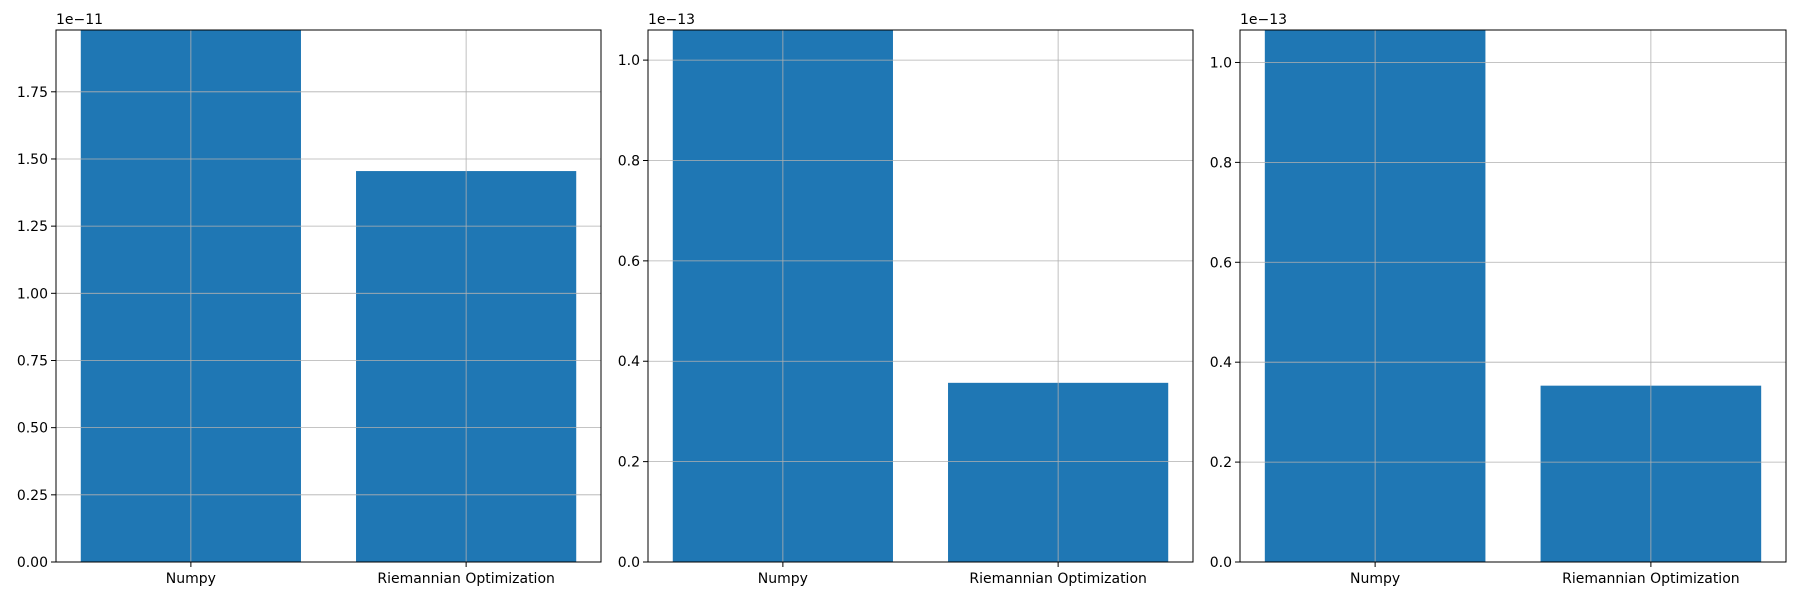  I want to click on y-tick-label: 1.25, so click(32, 227).